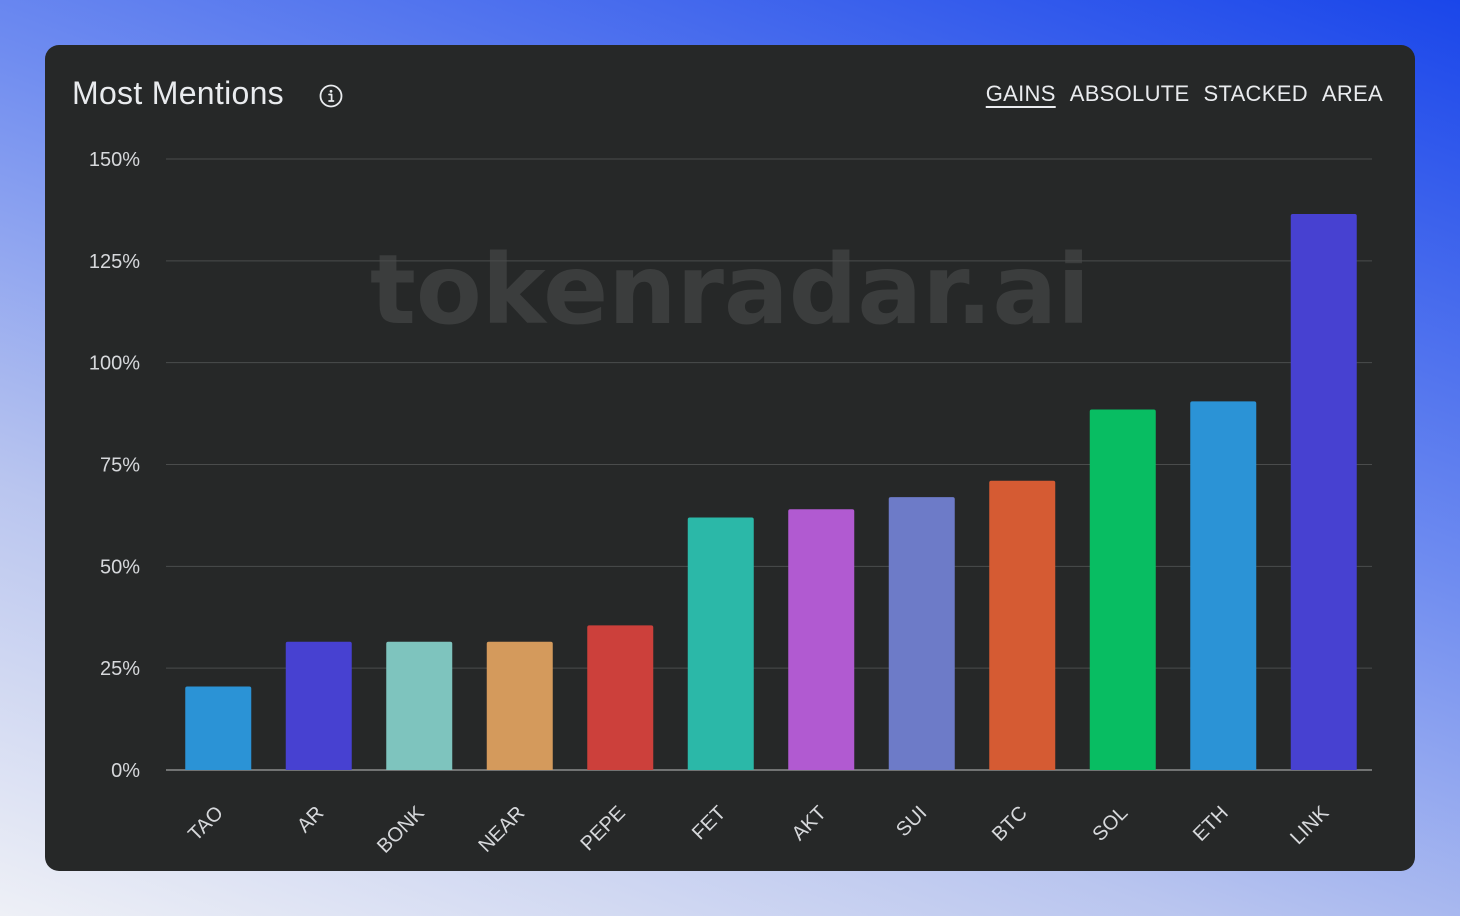 This screenshot has height=916, width=1460. Describe the element at coordinates (114, 262) in the screenshot. I see `y-tick-label: 125%` at that location.